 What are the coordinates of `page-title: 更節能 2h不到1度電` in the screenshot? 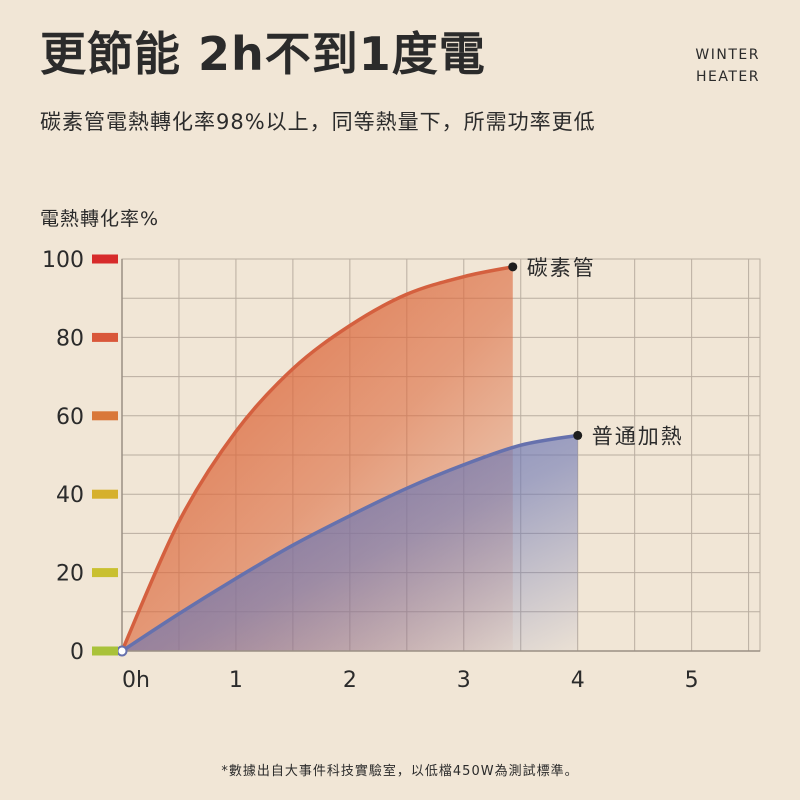 It's located at (263, 54).